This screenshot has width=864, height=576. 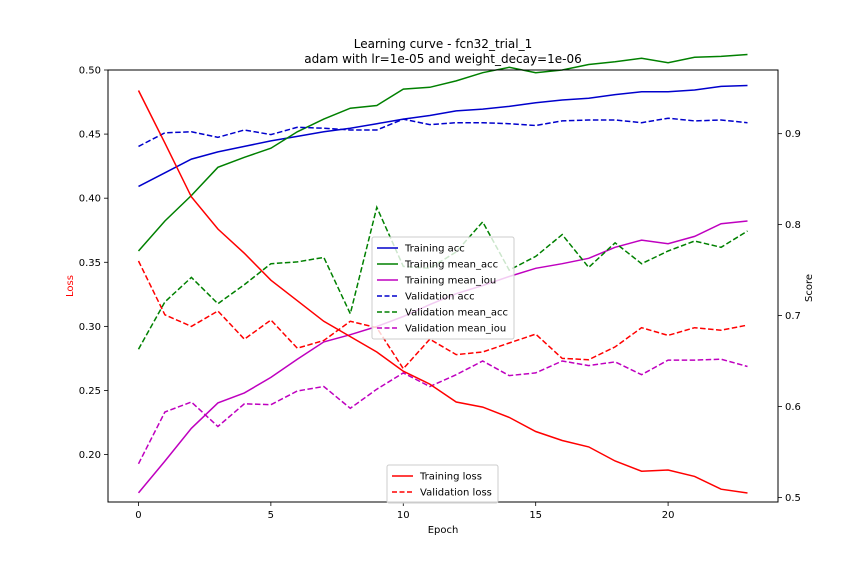 I want to click on legend-label-training-acc: Training acc, so click(x=434, y=249).